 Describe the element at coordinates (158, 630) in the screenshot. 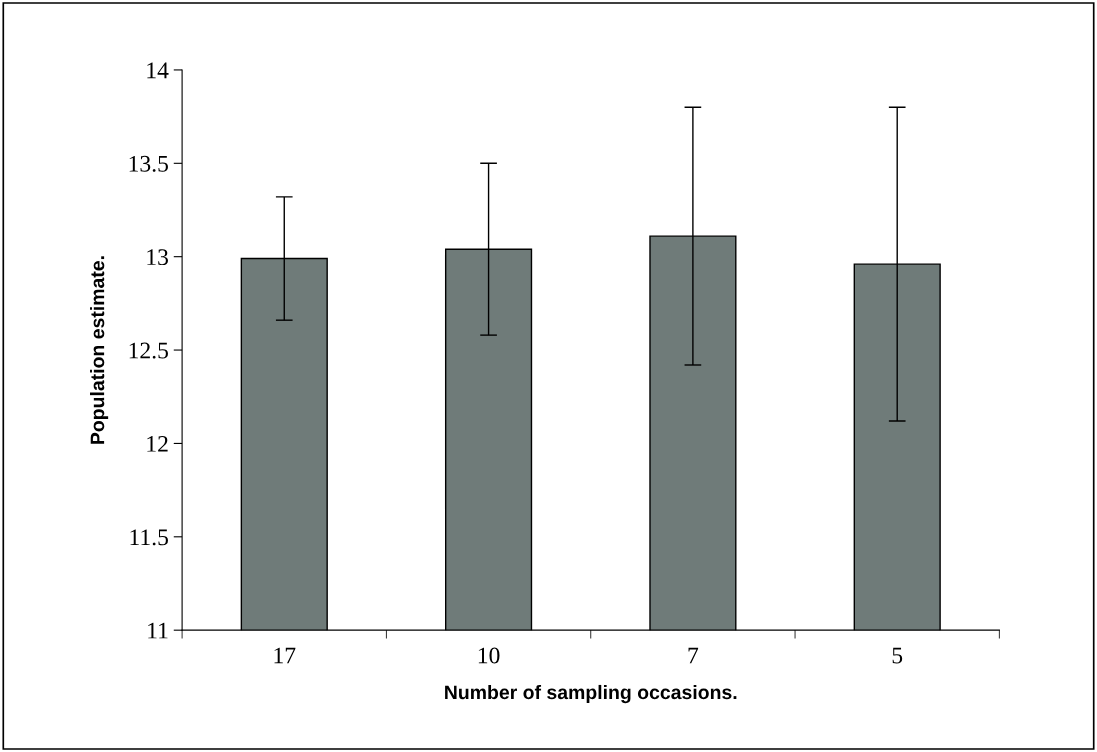

I see `y-tick-label: 11` at that location.